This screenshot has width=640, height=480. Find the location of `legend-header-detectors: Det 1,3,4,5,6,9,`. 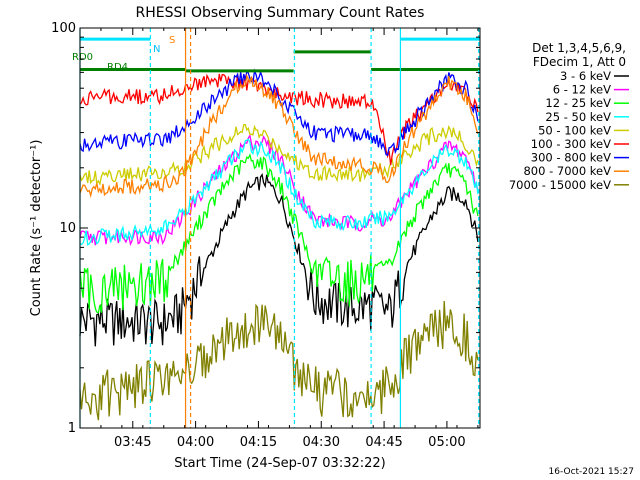

legend-header-detectors: Det 1,3,4,5,6,9, is located at coordinates (579, 48).